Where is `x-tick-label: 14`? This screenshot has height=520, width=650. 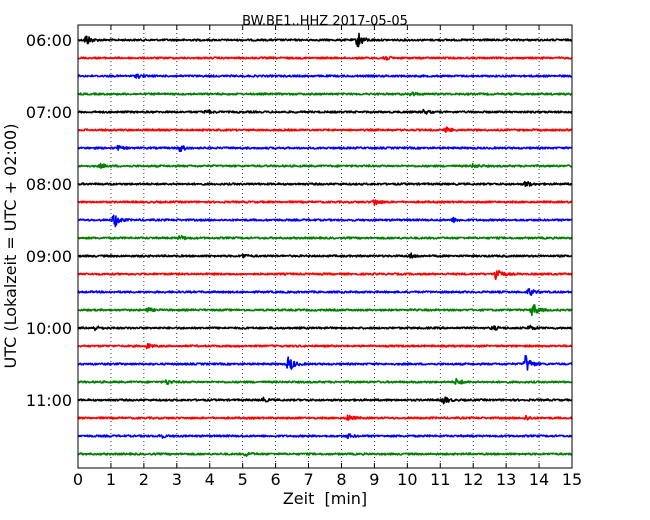 x-tick-label: 14 is located at coordinates (539, 479).